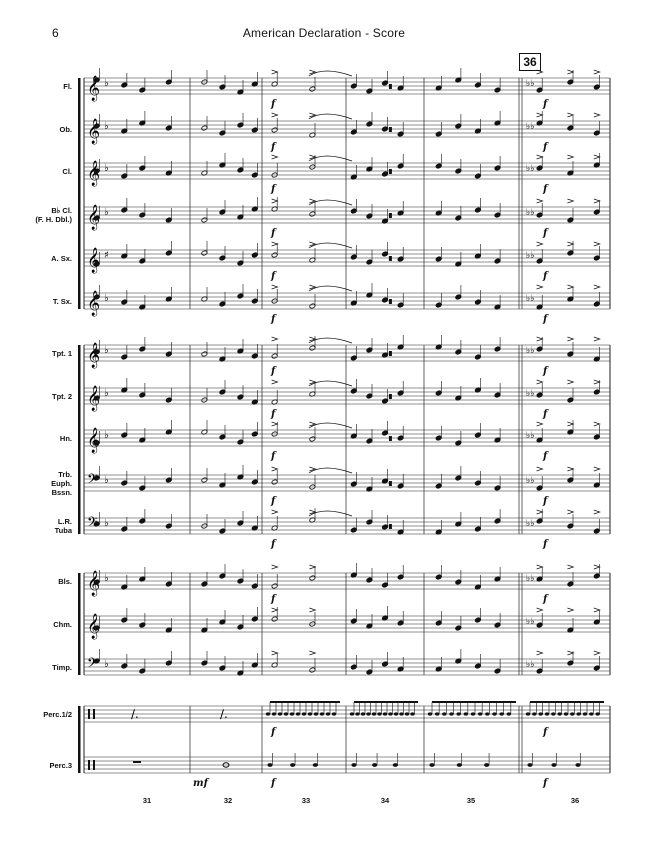 The image size is (648, 864). Describe the element at coordinates (57, 714) in the screenshot. I see `instrument-label-perc12: Perc.1/2` at that location.